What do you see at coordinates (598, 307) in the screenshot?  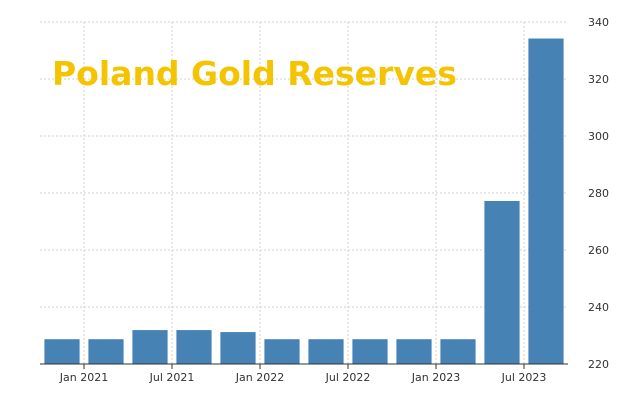 I see `y-tick-label: 240` at bounding box center [598, 307].